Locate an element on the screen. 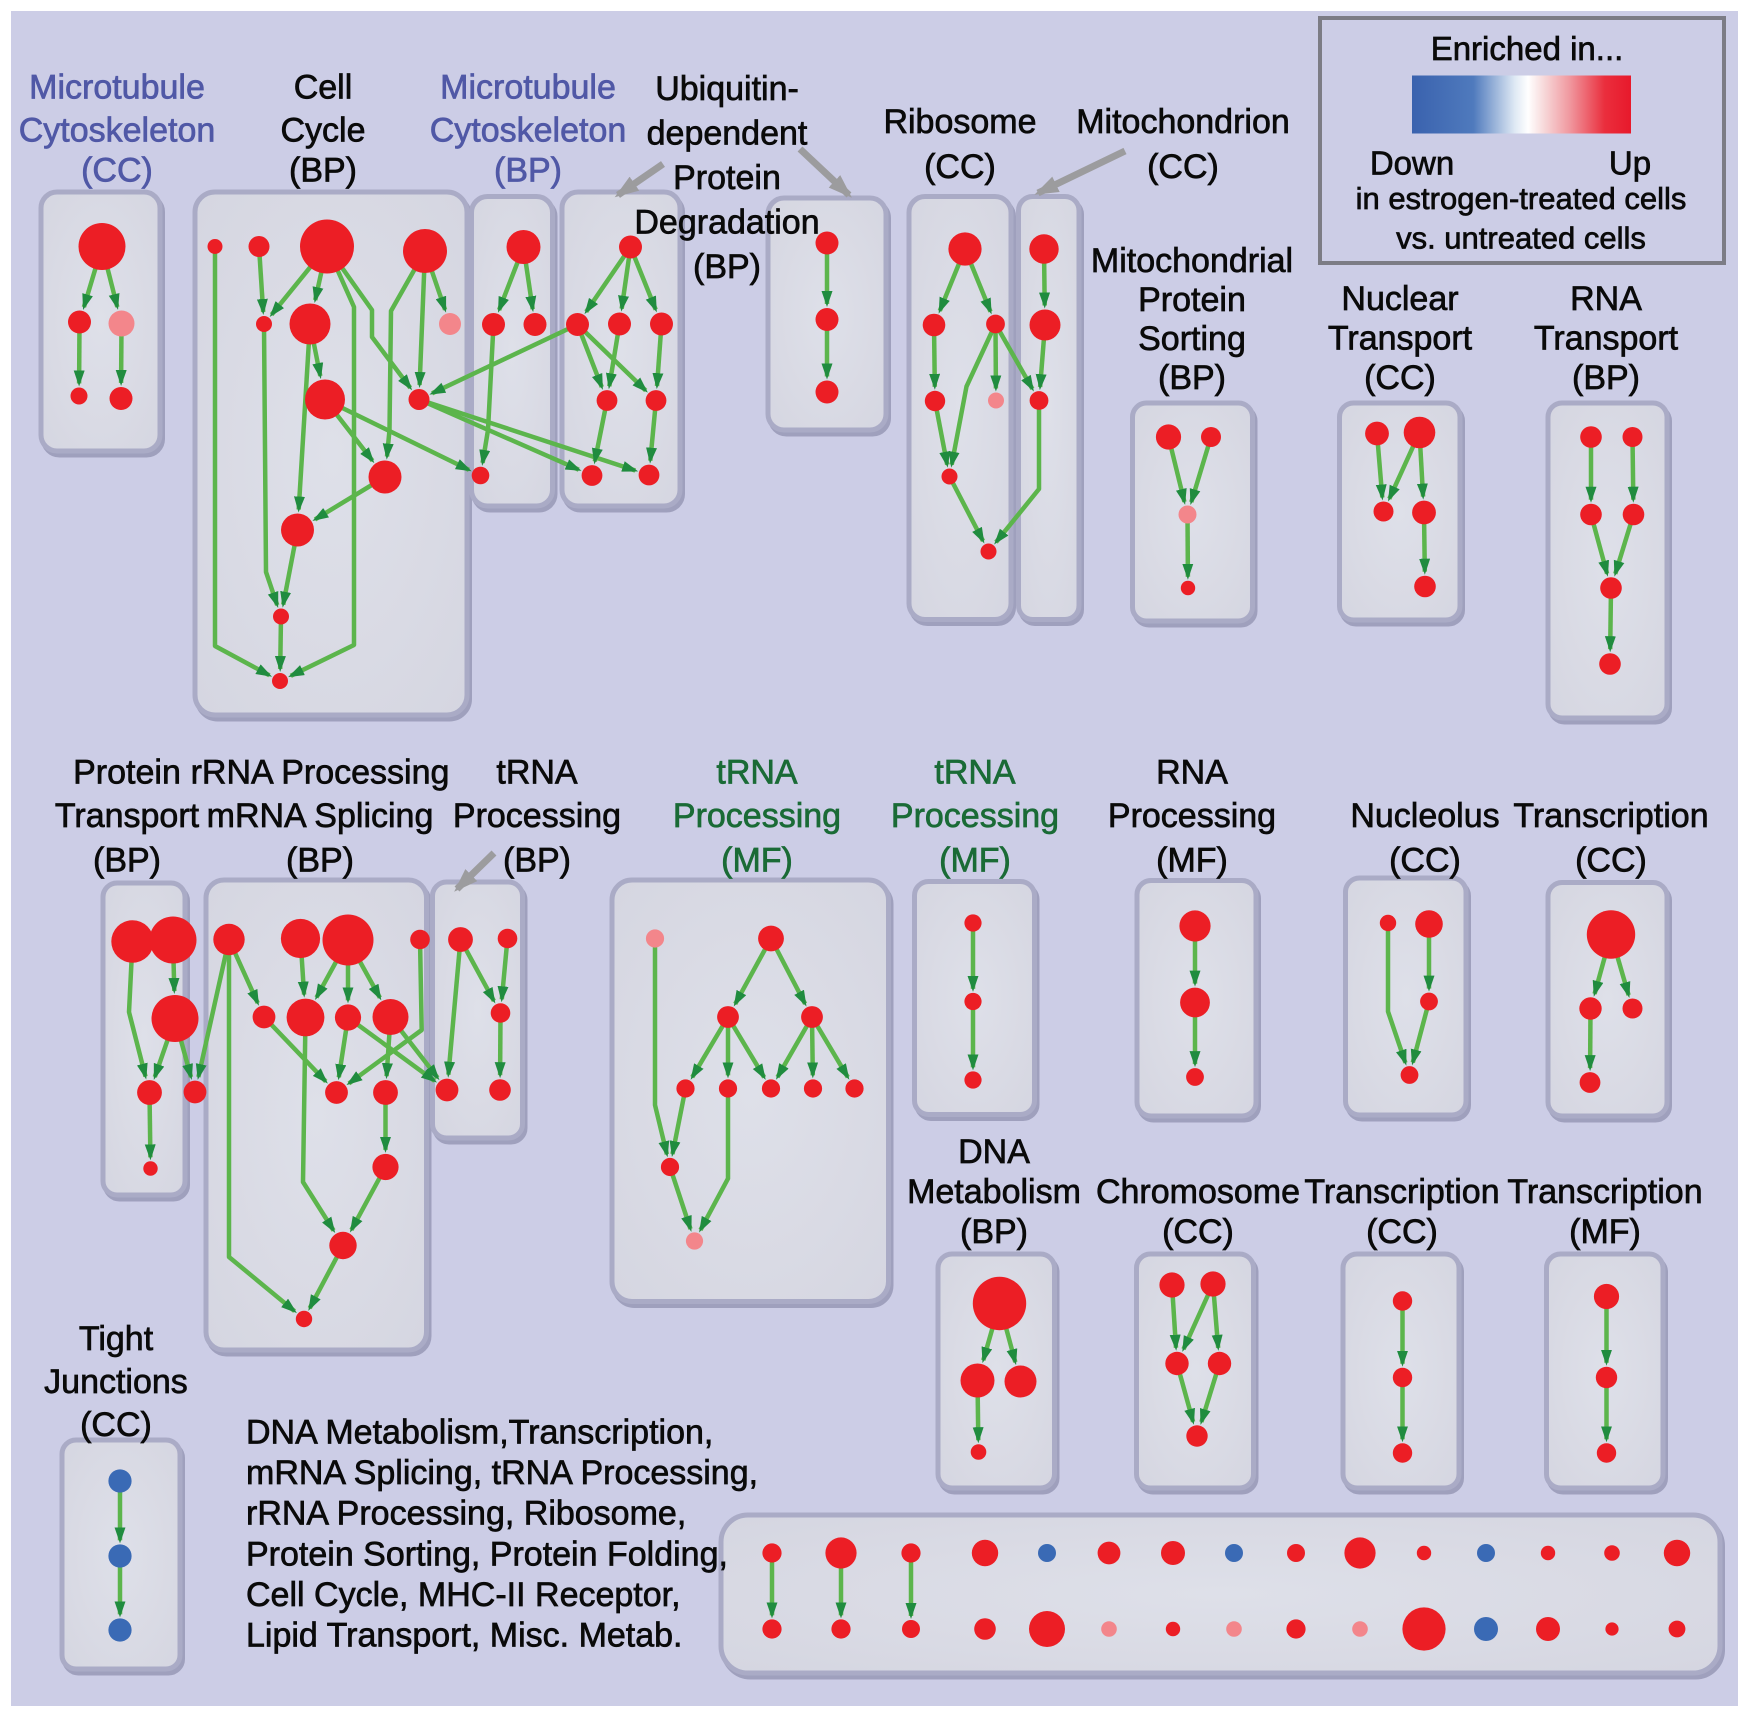 This screenshot has height=1715, width=1750. svg-text: mRNA Splicing is located at coordinates (320, 816).